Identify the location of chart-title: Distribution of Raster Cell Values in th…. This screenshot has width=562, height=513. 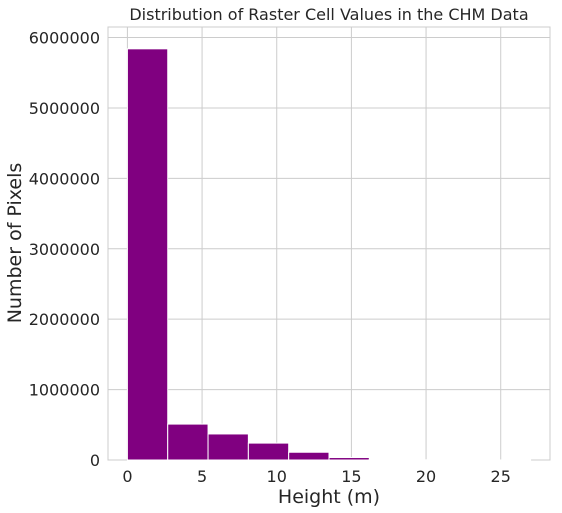
(328, 14).